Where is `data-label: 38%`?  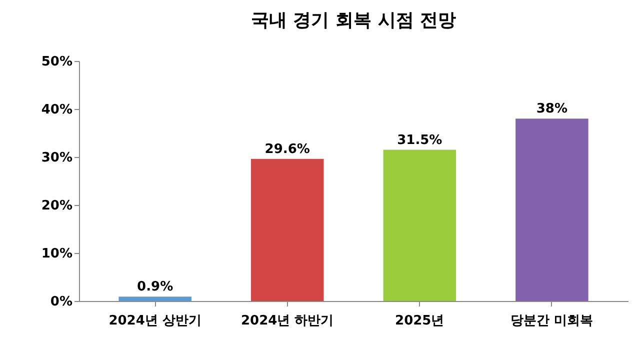 data-label: 38% is located at coordinates (552, 109).